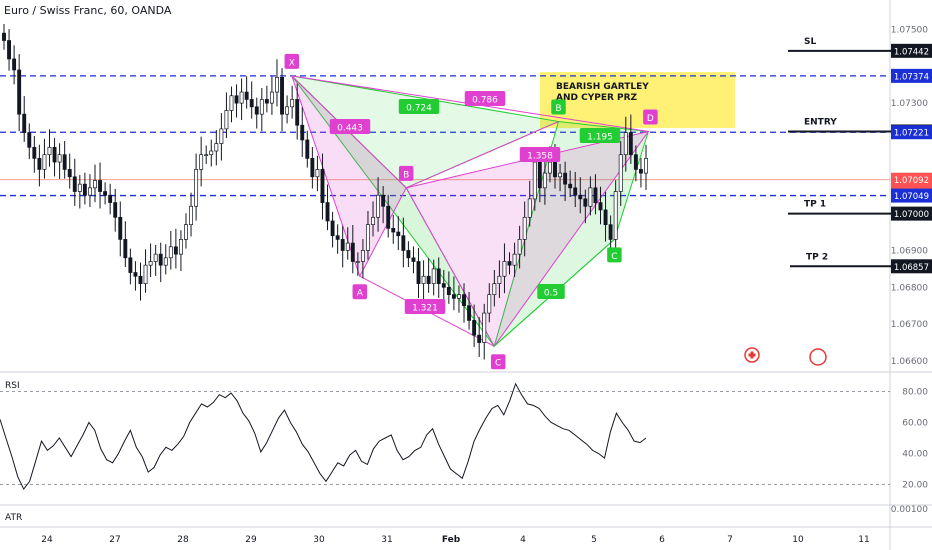 This screenshot has width=932, height=550. I want to click on point-a-label-bg, so click(360, 292).